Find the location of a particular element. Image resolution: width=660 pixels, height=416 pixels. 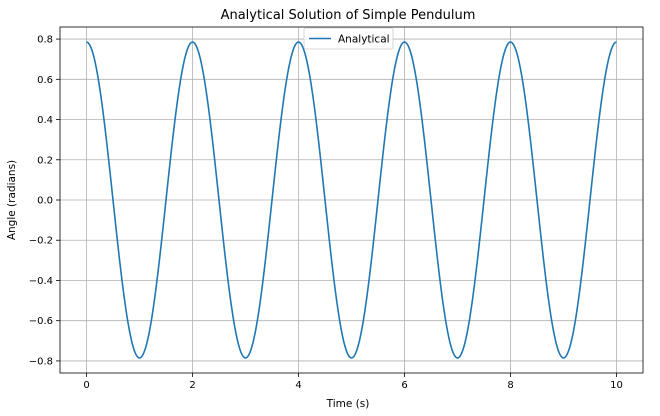

x-axis-ticks: 0 2 4 6 8 10 is located at coordinates (353, 382).